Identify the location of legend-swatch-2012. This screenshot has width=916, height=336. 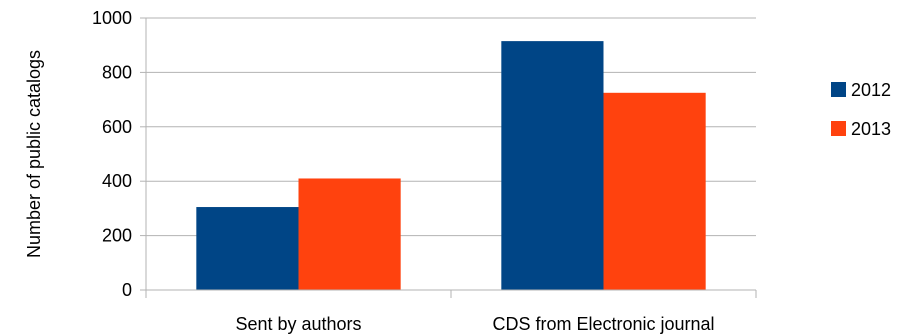
(838, 89).